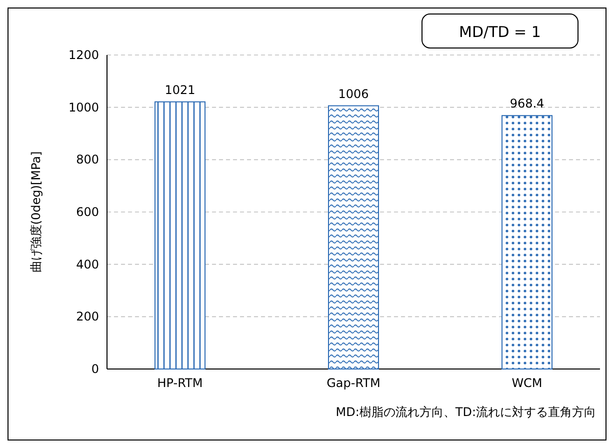 The width and height of the screenshot is (614, 448). Describe the element at coordinates (180, 383) in the screenshot. I see `x-tick-label: HP-RTM` at that location.